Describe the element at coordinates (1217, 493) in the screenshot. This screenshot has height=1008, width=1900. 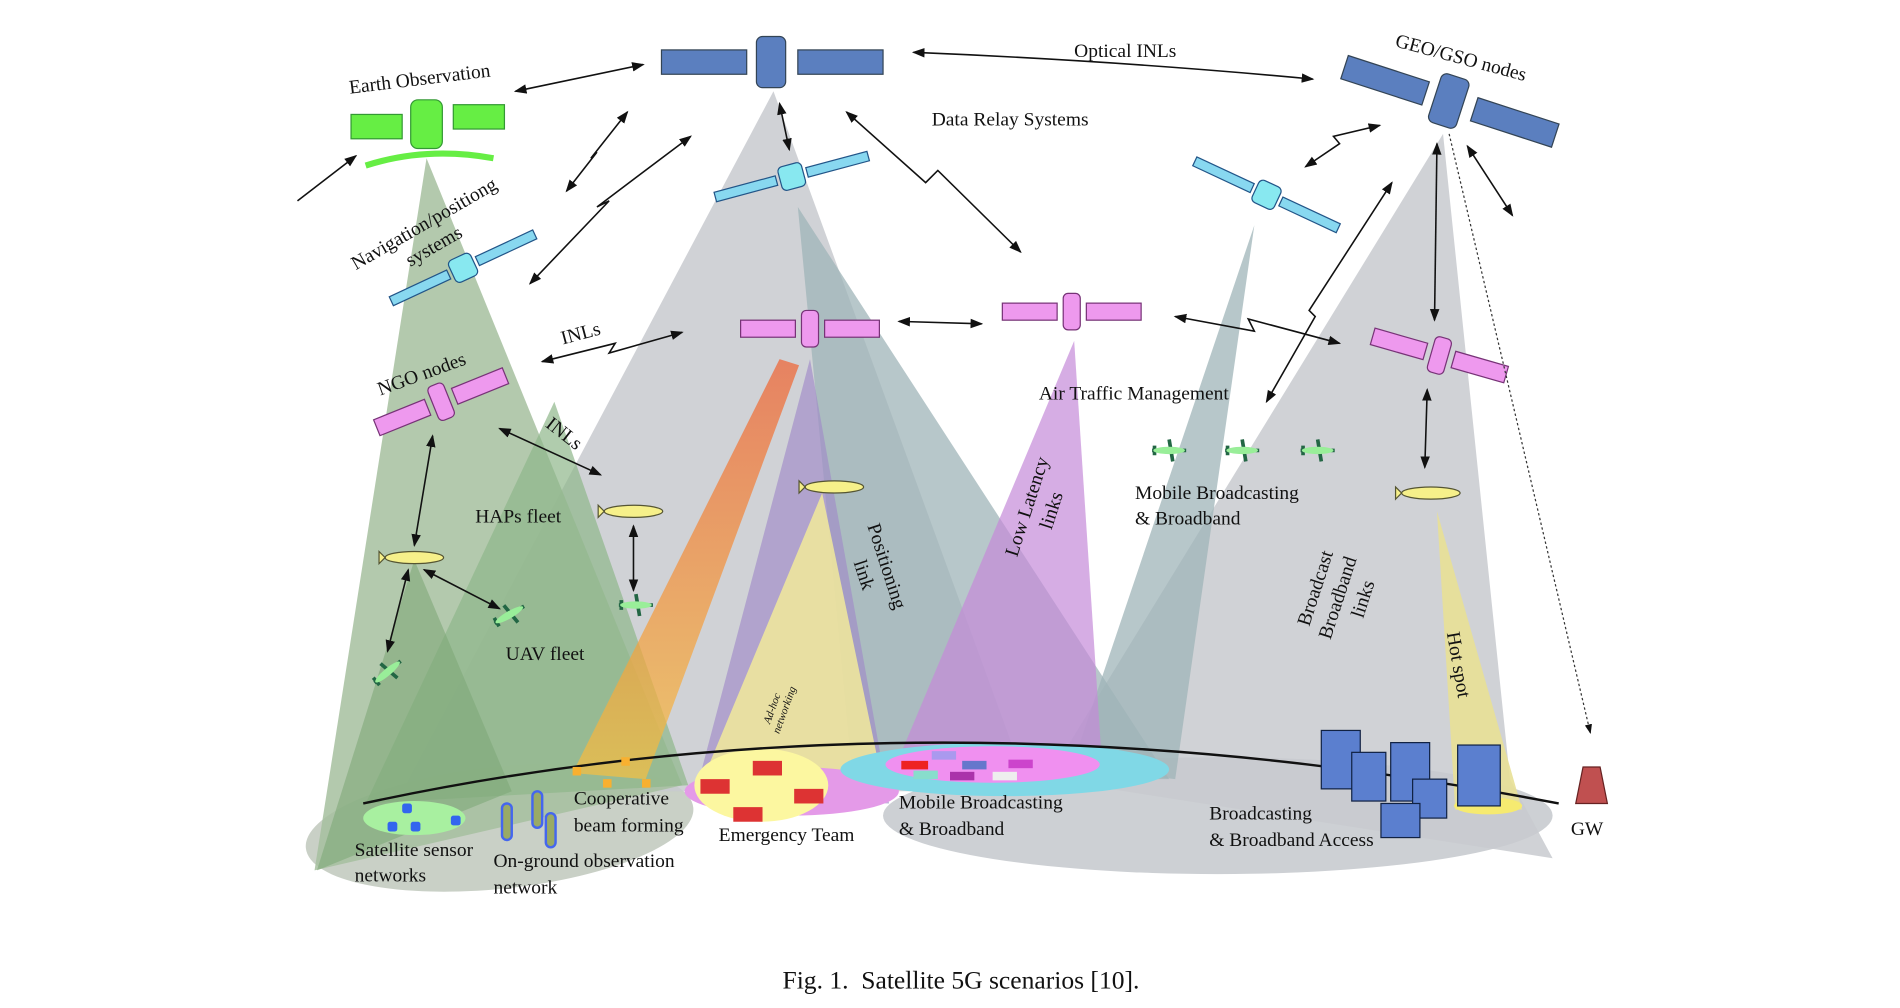
I see `label-mobile-air-1: Mobile Broadcasting` at that location.